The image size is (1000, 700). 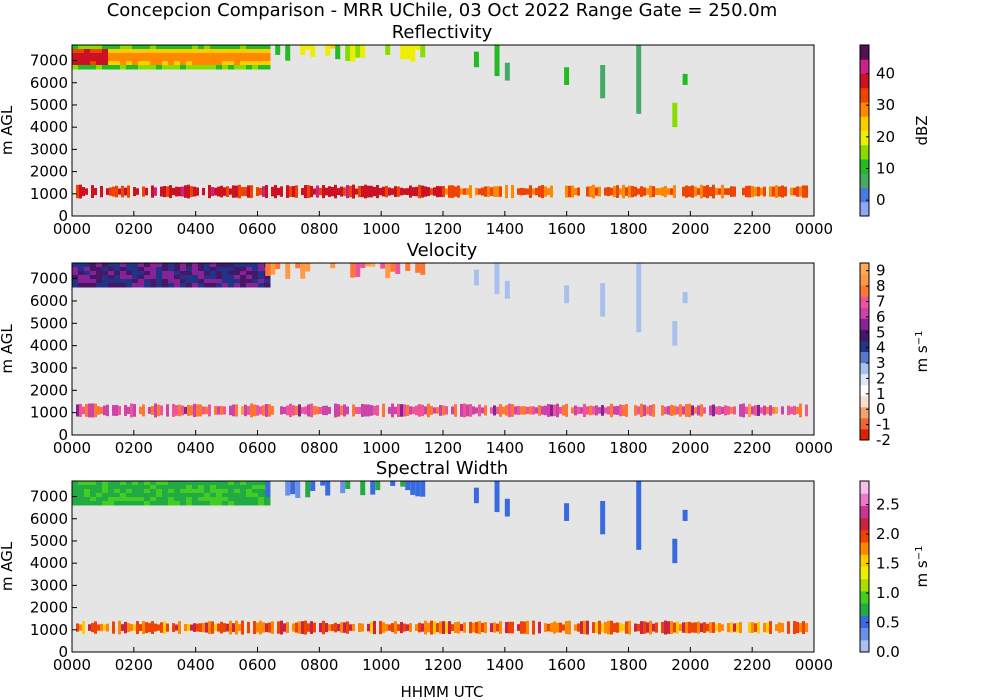 What do you see at coordinates (888, 593) in the screenshot?
I see `colorbar-tick-label: 1.0` at bounding box center [888, 593].